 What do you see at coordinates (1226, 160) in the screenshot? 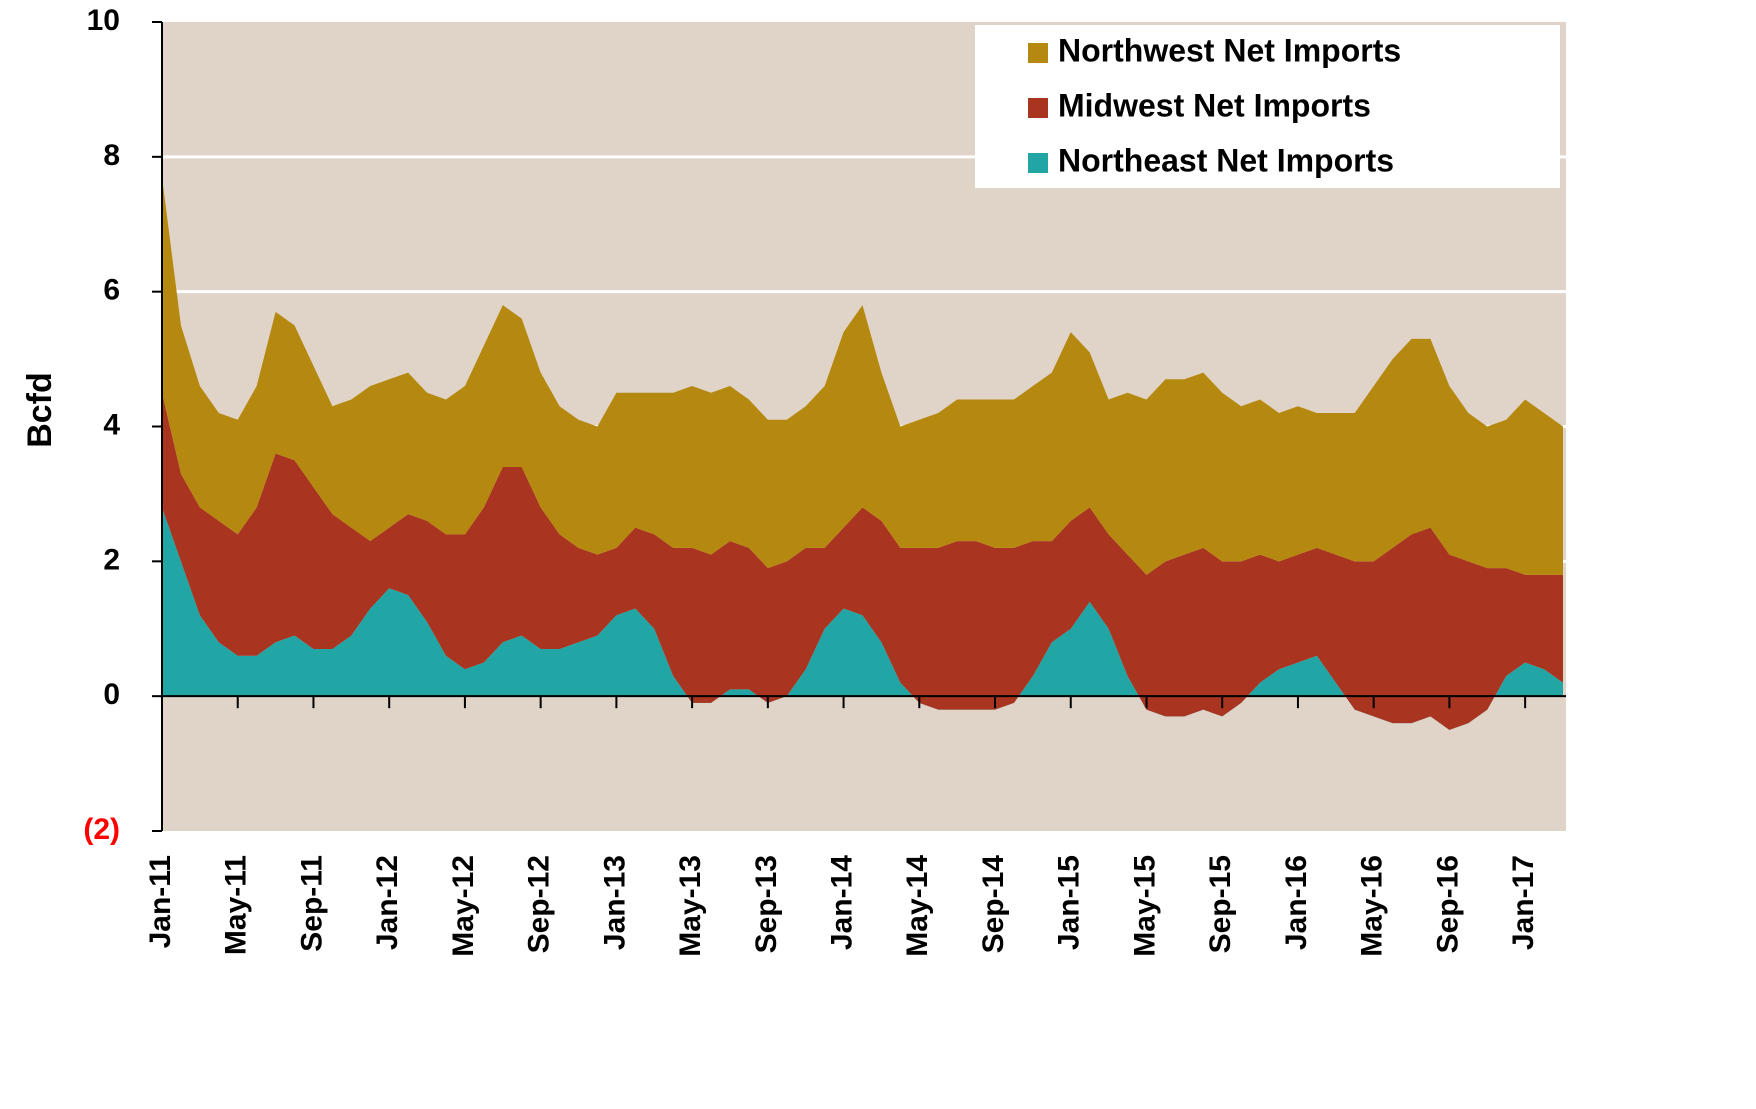
I see `legend-label: Northeast Net Imports` at bounding box center [1226, 160].